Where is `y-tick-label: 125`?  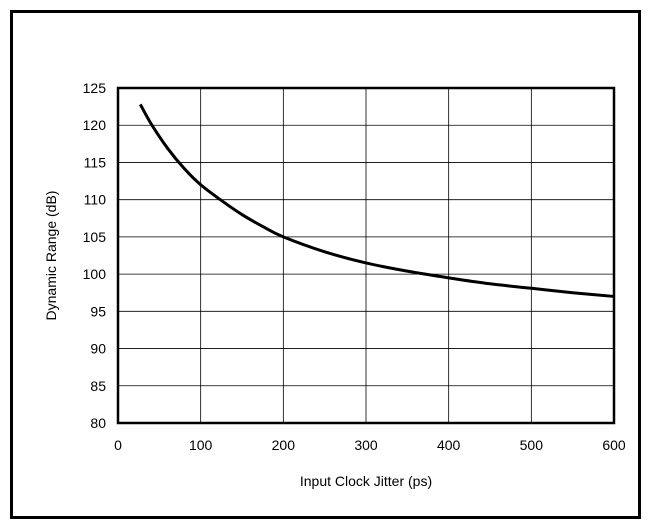
y-tick-label: 125 is located at coordinates (95, 88).